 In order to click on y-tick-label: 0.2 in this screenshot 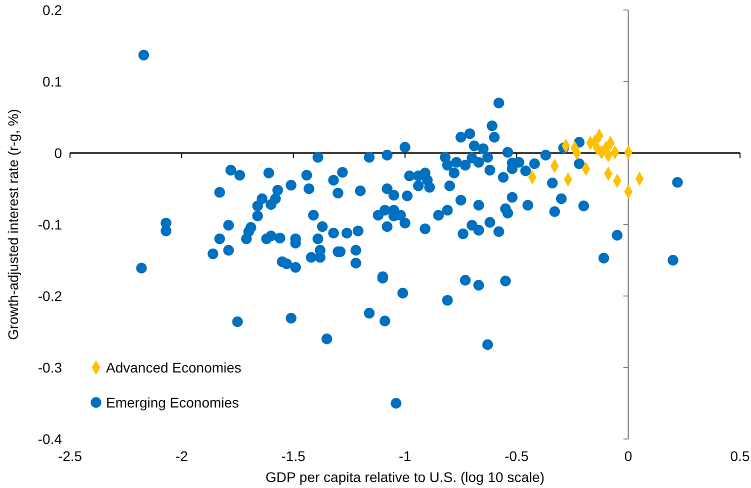, I will do `click(52, 10)`.